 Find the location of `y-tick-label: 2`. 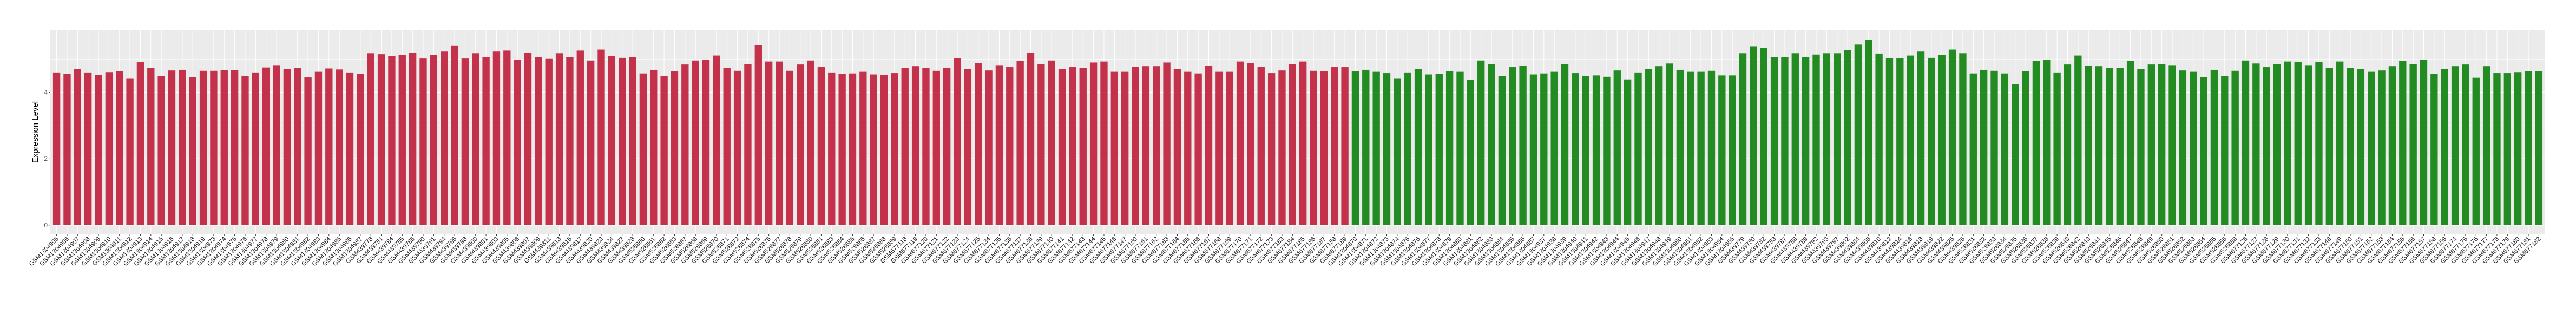

y-tick-label: 2 is located at coordinates (46, 158).